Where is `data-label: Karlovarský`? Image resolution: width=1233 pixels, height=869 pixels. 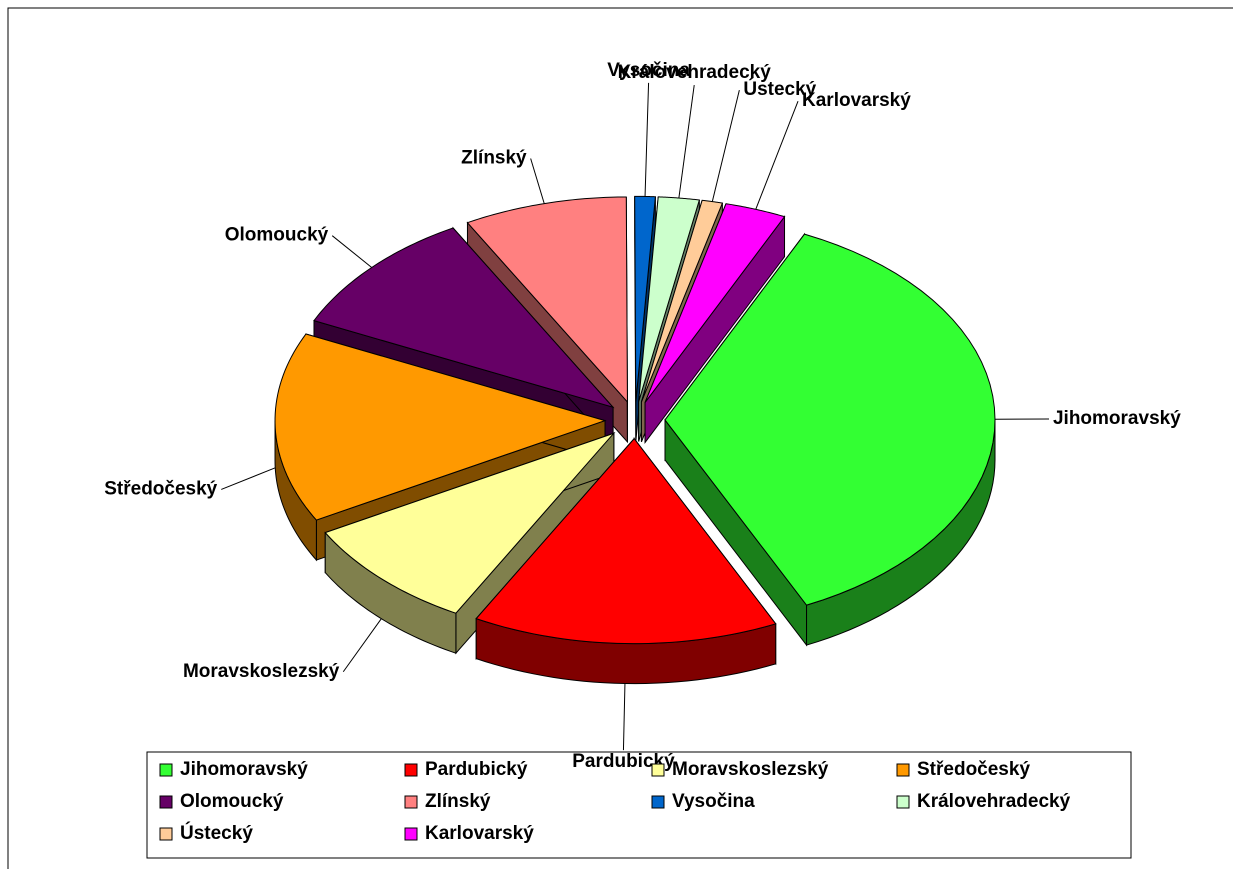
data-label: Karlovarský is located at coordinates (856, 100).